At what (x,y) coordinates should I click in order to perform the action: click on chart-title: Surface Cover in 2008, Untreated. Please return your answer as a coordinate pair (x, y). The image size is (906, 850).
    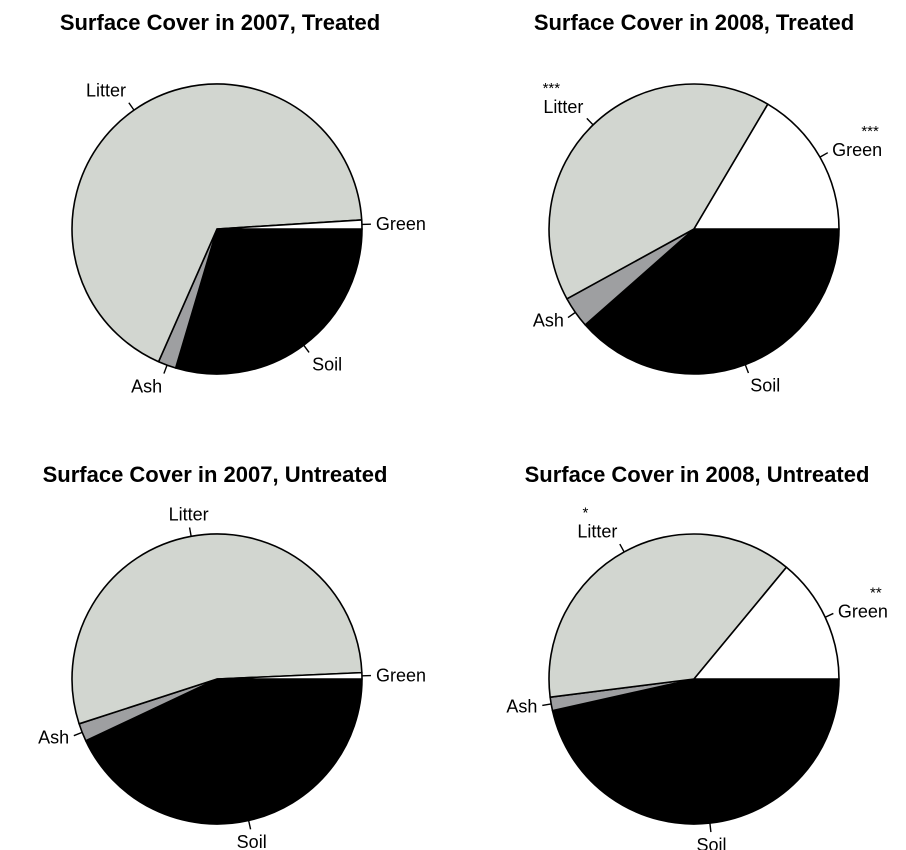
    Looking at the image, I should click on (697, 474).